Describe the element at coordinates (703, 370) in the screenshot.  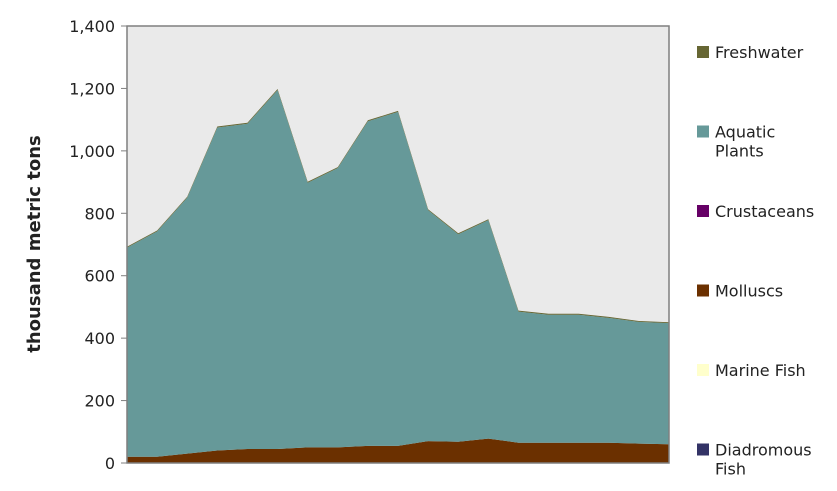
I see `legend-swatch-marine-fish` at that location.